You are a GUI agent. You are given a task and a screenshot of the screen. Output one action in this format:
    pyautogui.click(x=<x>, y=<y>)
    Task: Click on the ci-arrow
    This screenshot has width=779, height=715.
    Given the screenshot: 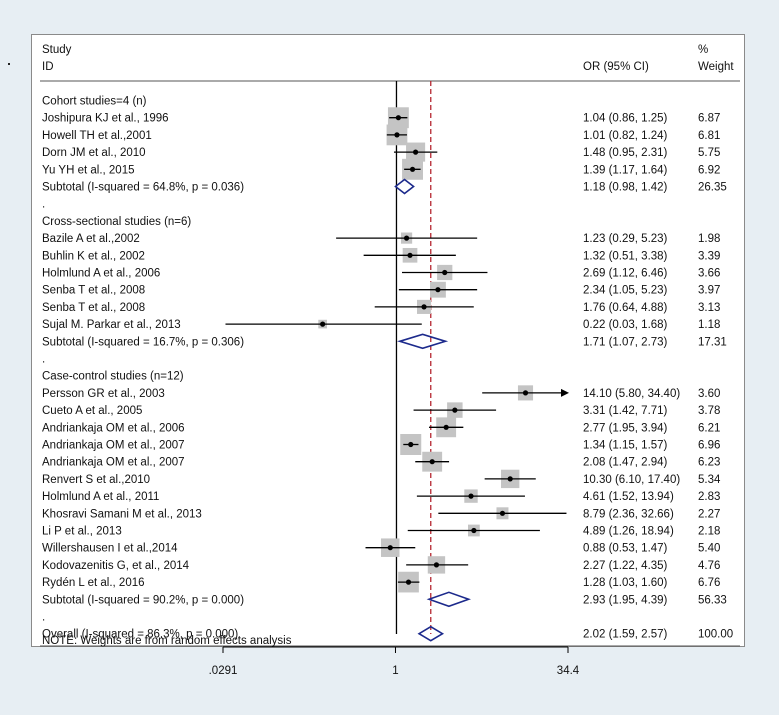 What is the action you would take?
    pyautogui.click(x=565, y=392)
    